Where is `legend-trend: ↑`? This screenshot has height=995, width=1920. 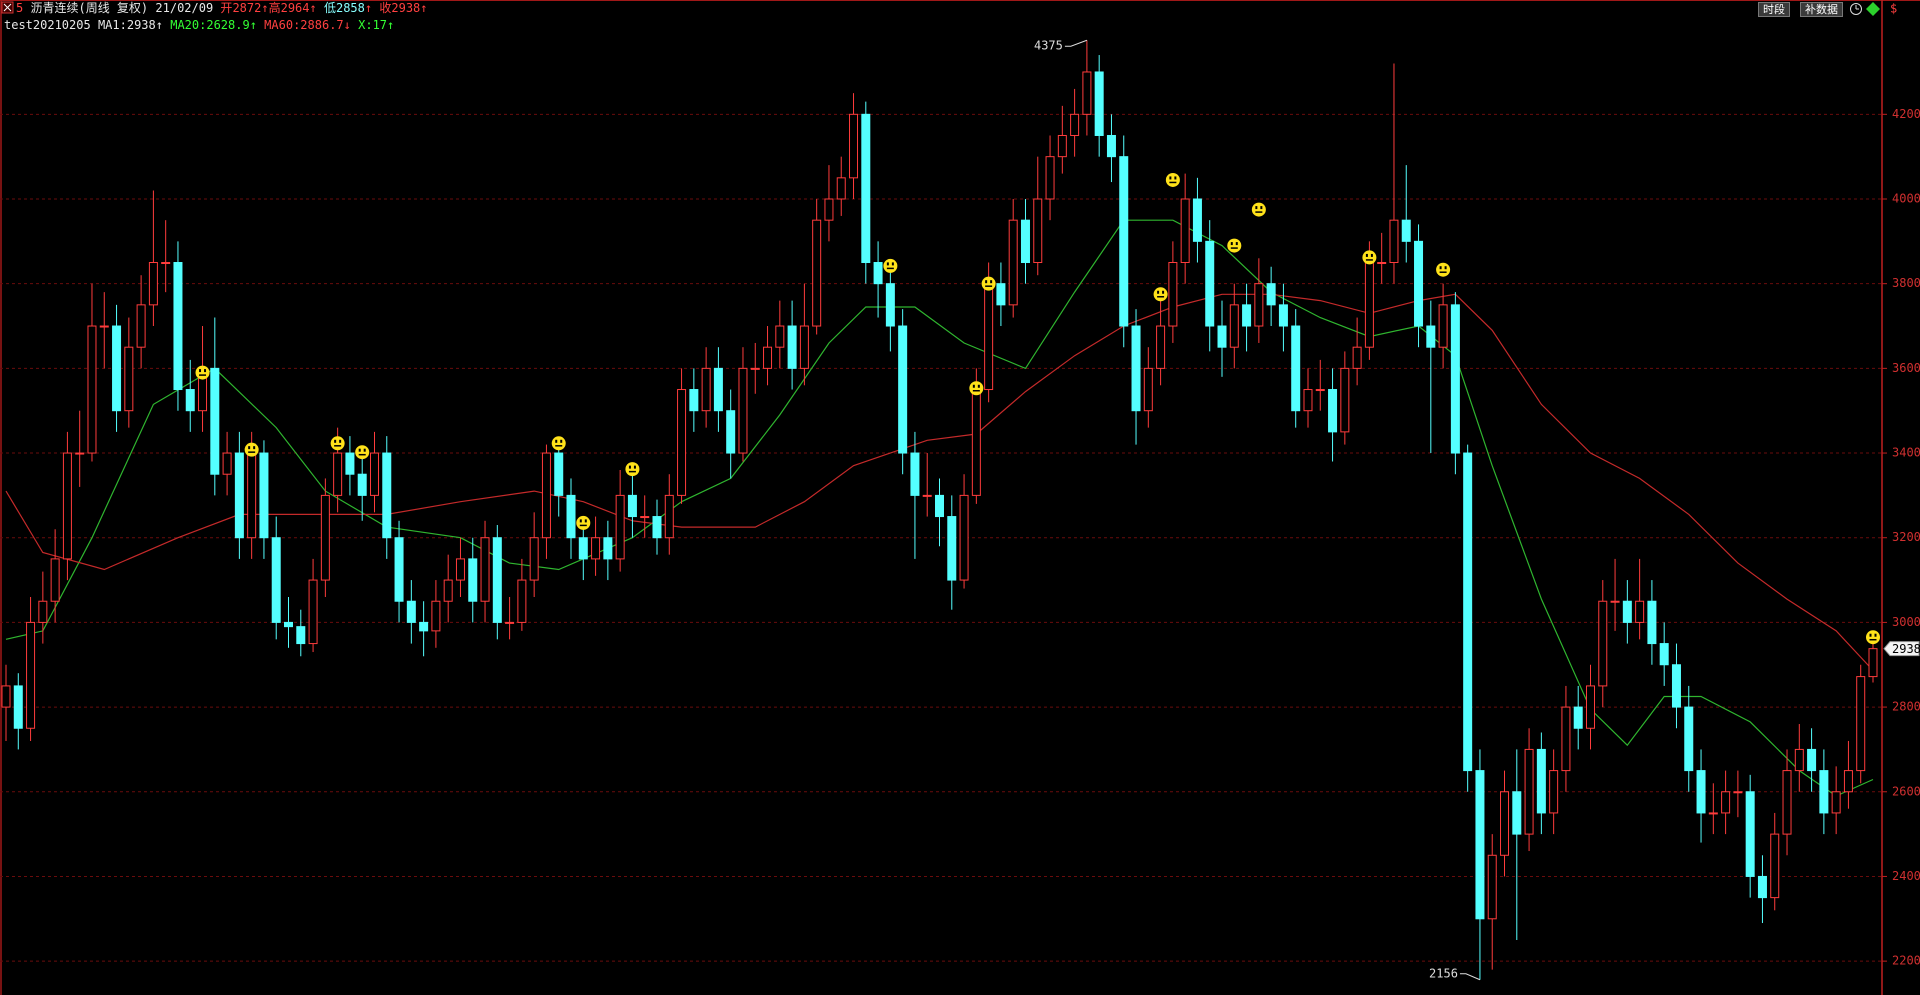 legend-trend: ↑ is located at coordinates (391, 25).